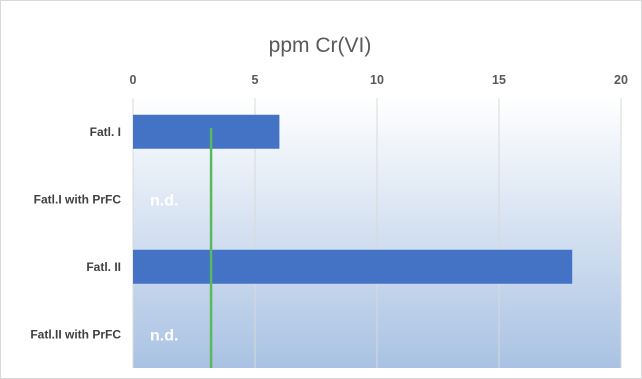 The height and width of the screenshot is (379, 642). Describe the element at coordinates (164, 268) in the screenshot. I see `data-labels: n.d. n.d.` at that location.